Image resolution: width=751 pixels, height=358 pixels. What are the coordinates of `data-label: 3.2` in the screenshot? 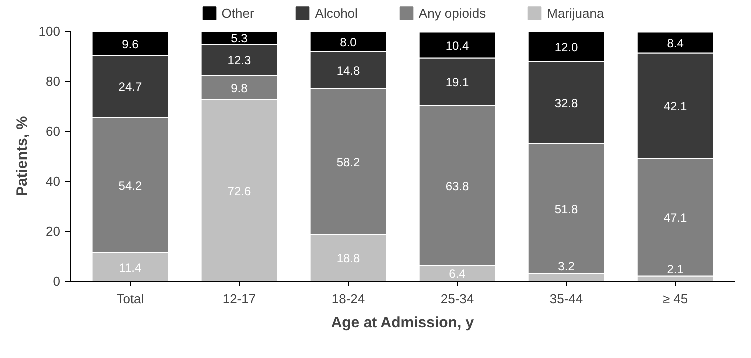 It's located at (567, 267).